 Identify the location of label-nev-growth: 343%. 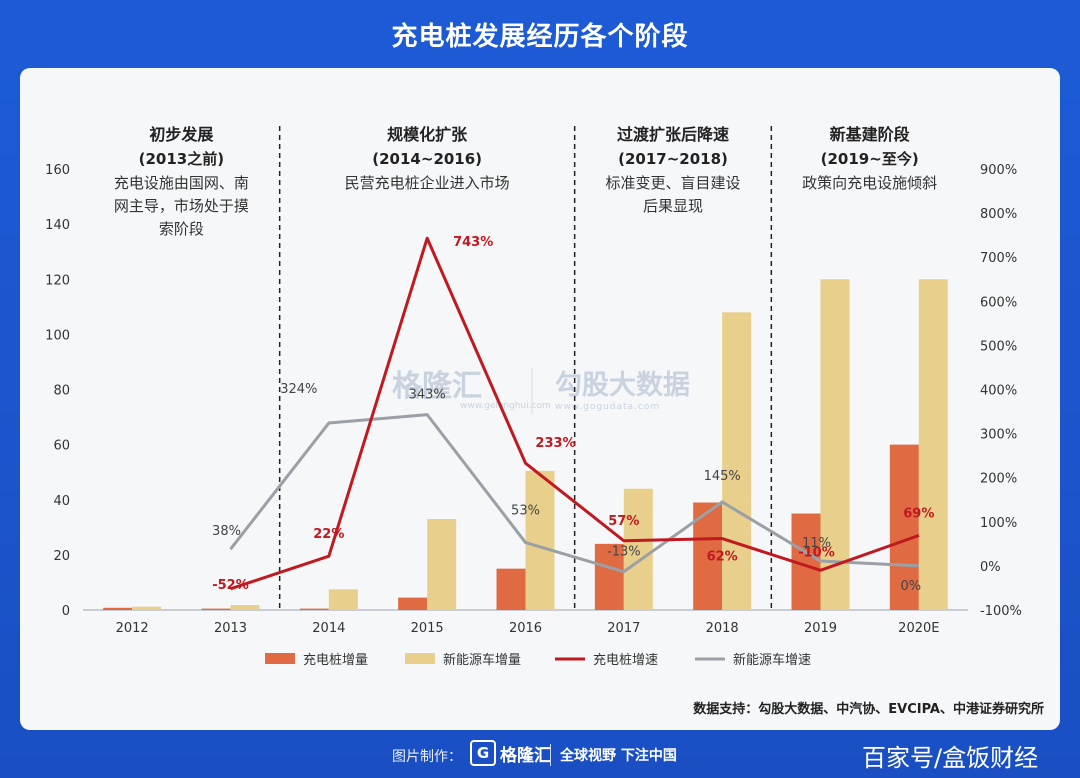
(427, 395).